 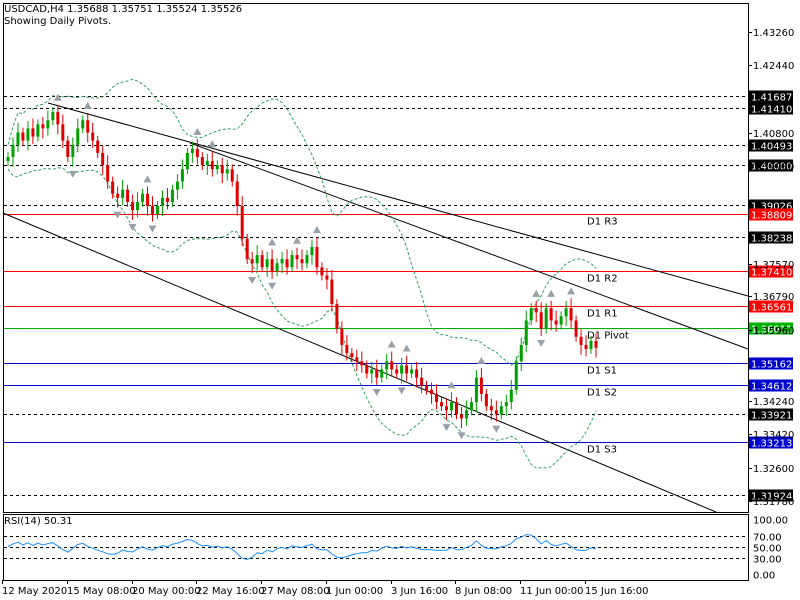 I want to click on rsi-title: RSI(14) 50.31, so click(x=38, y=521).